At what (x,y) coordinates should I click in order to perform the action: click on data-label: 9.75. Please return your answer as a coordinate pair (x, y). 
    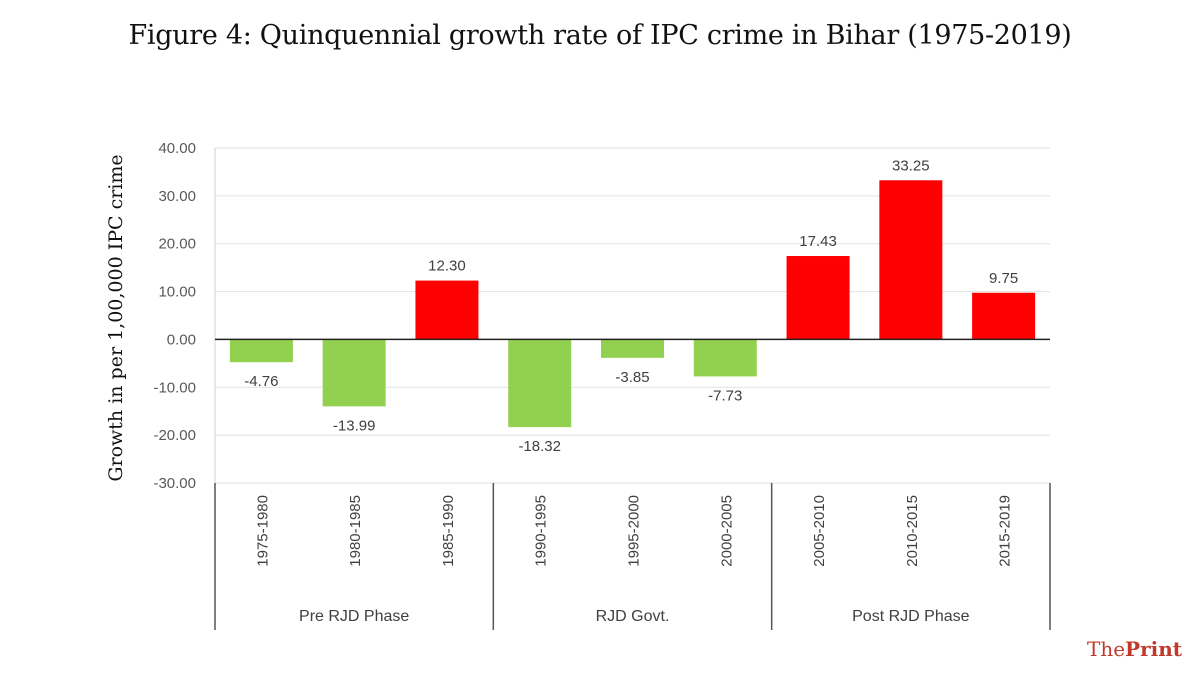
    Looking at the image, I should click on (1003, 278).